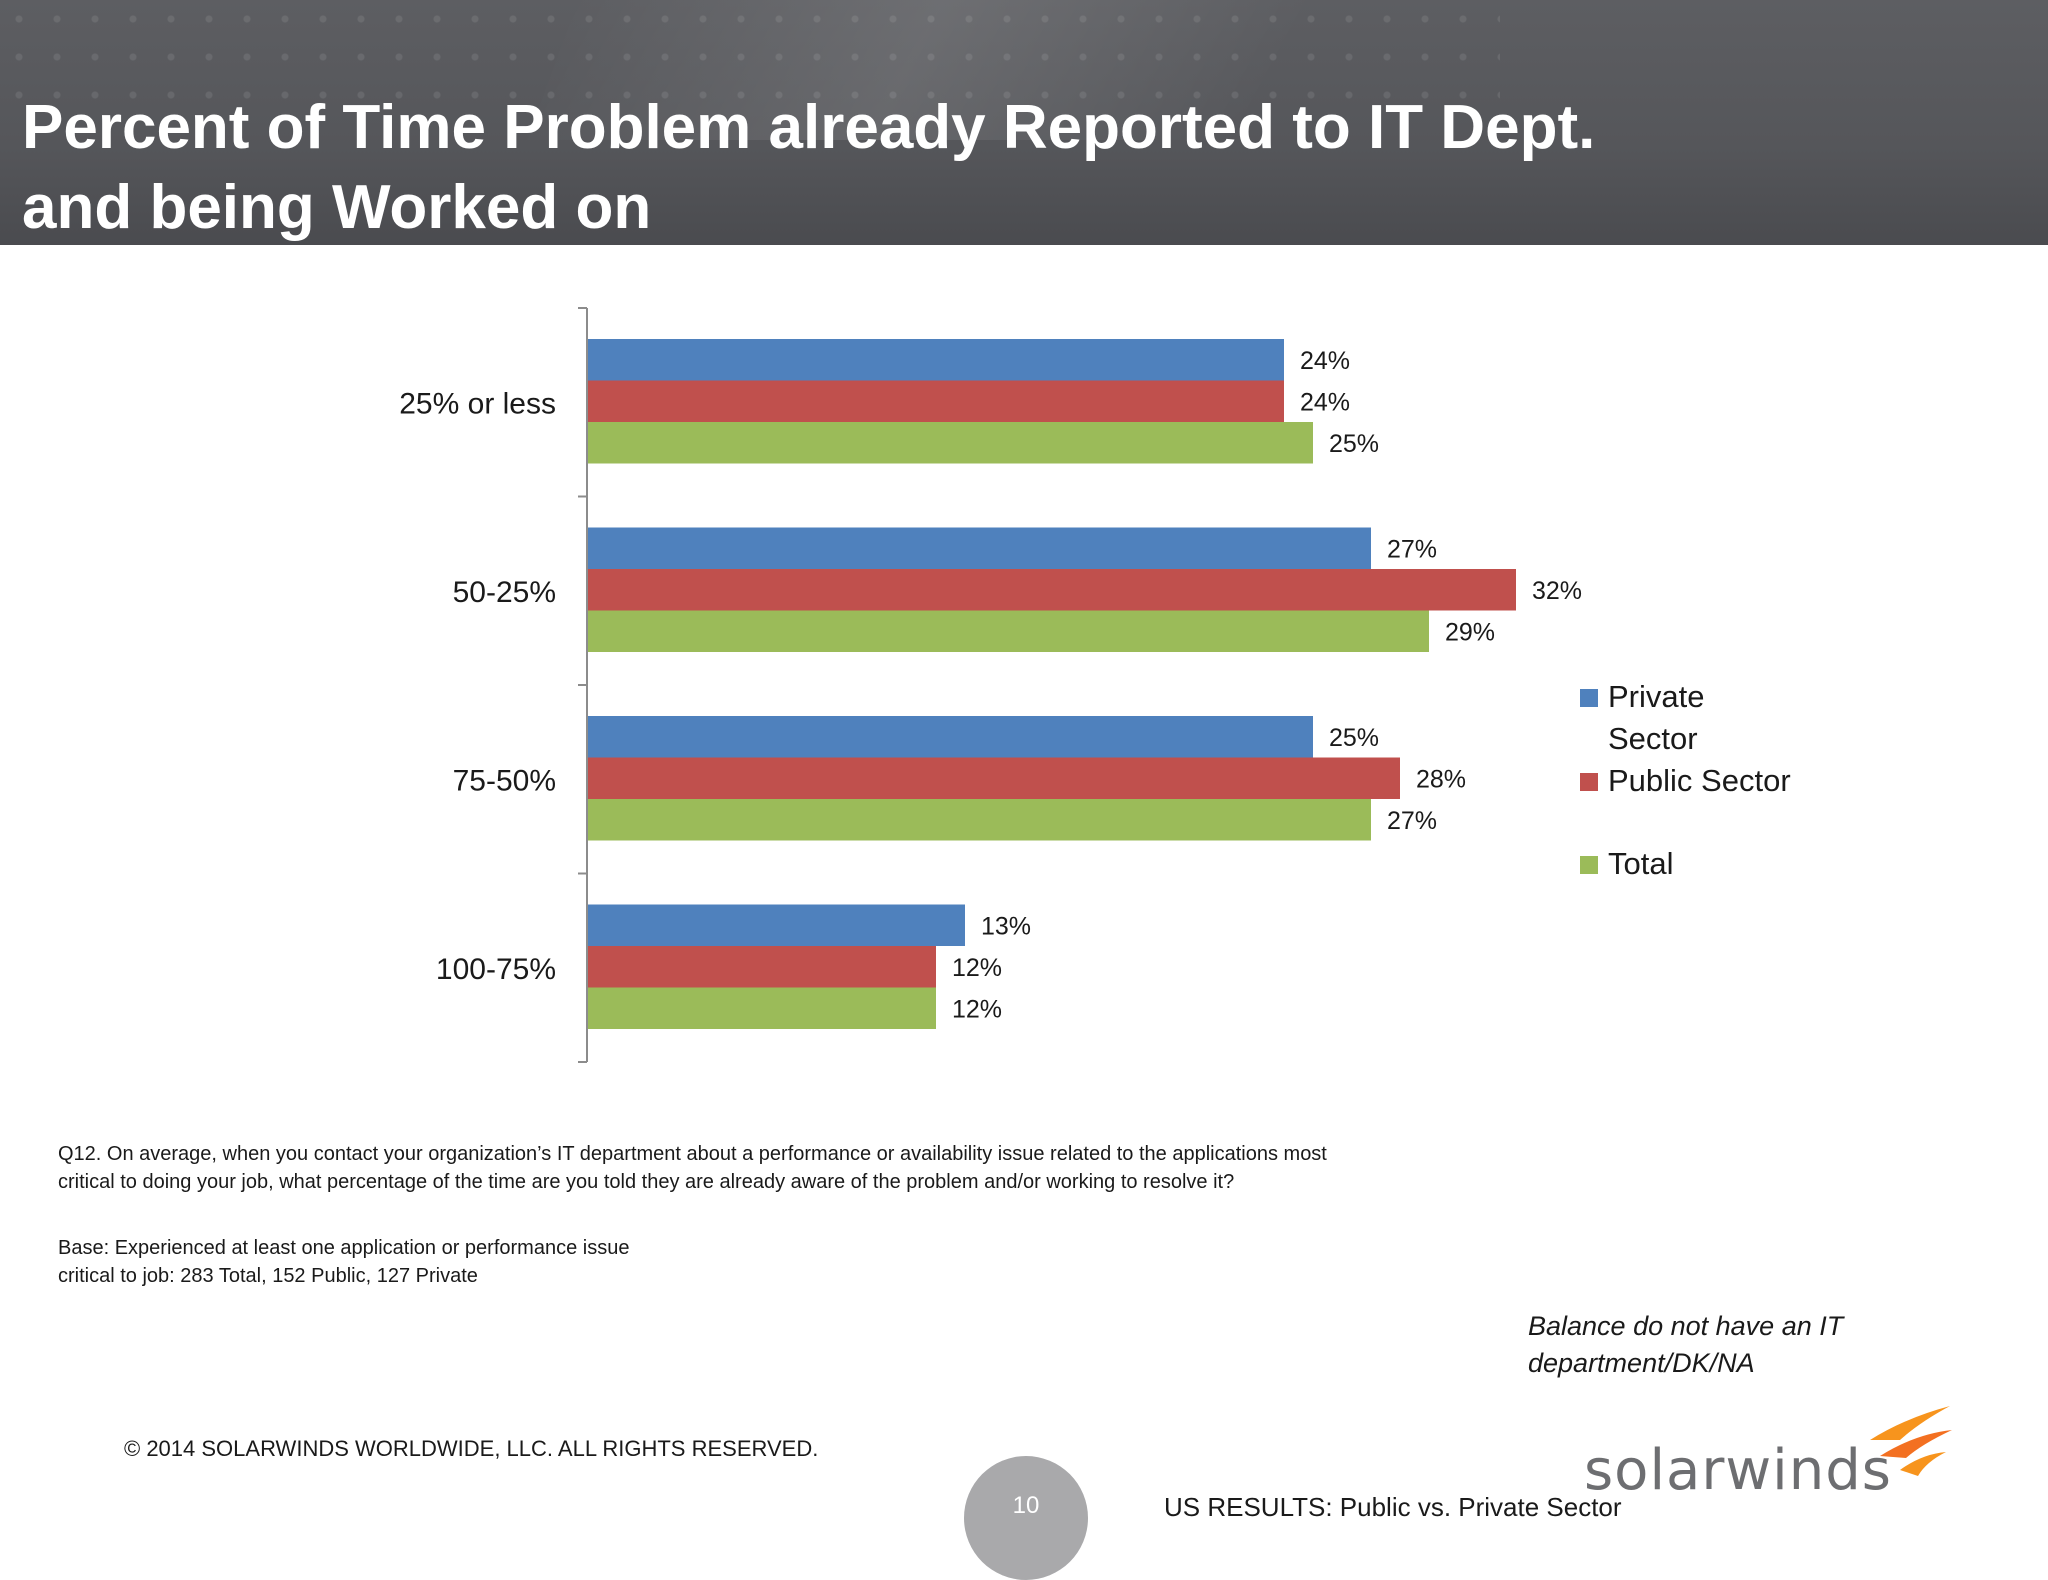 This screenshot has height=1580, width=2048. Describe the element at coordinates (750, 60) in the screenshot. I see `header-dot-pattern` at that location.